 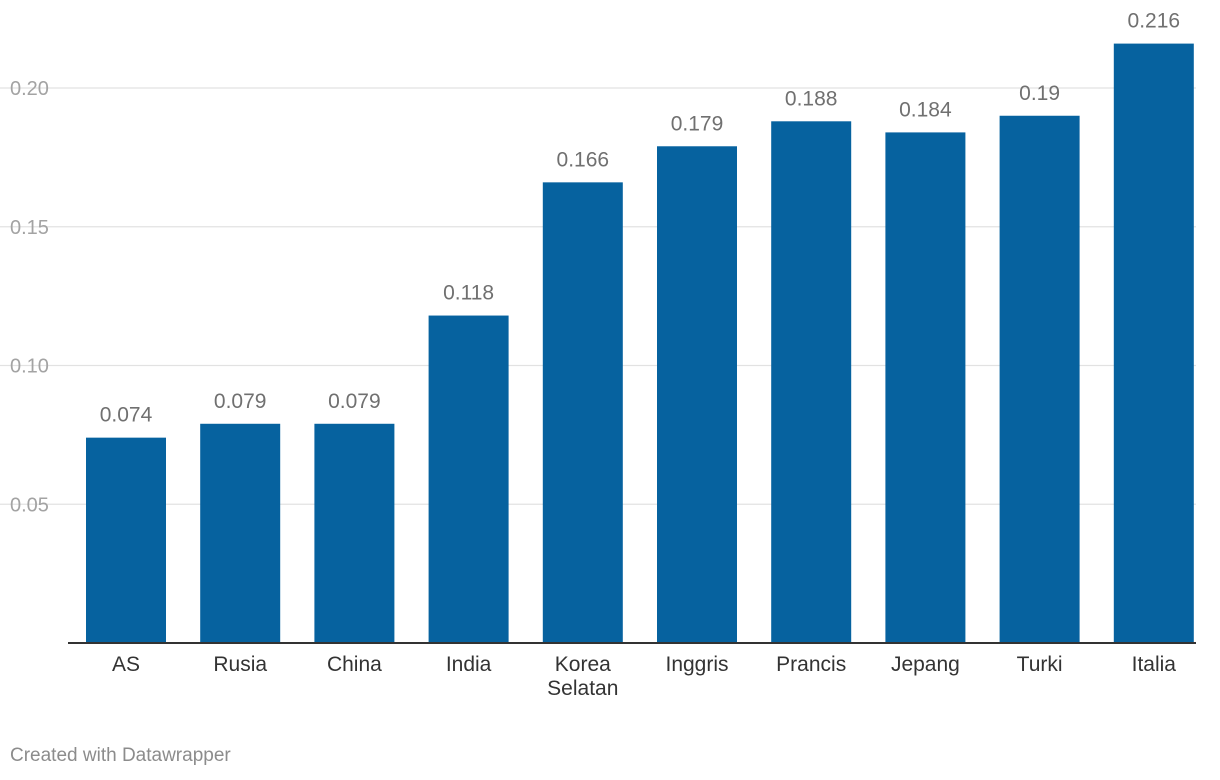 What do you see at coordinates (29, 367) in the screenshot?
I see `y-tick-label: 0.10` at bounding box center [29, 367].